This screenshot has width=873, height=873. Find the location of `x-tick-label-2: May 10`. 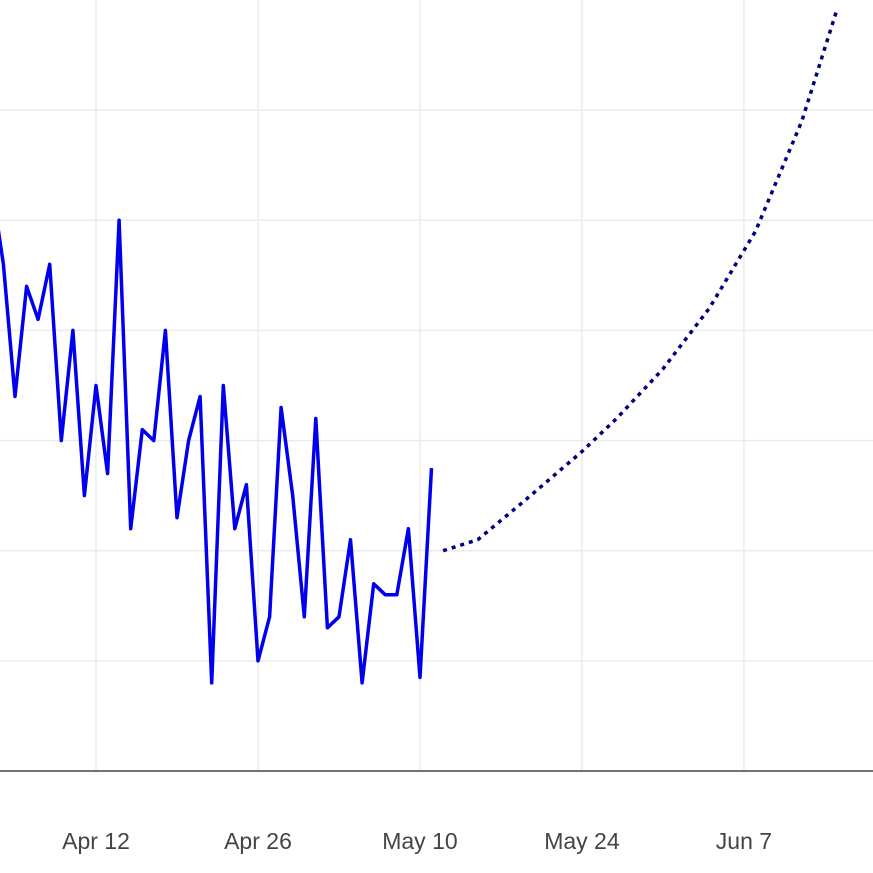

x-tick-label-2: May 10 is located at coordinates (419, 841).